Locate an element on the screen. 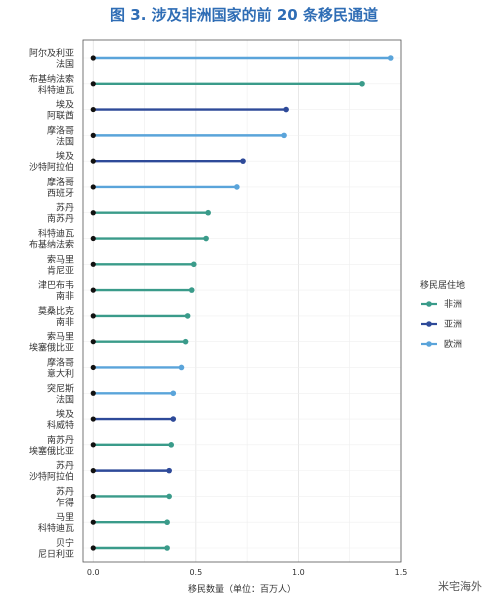 This screenshot has width=488, height=602. corridor-origin-label: 布基纳法索 is located at coordinates (51, 79).